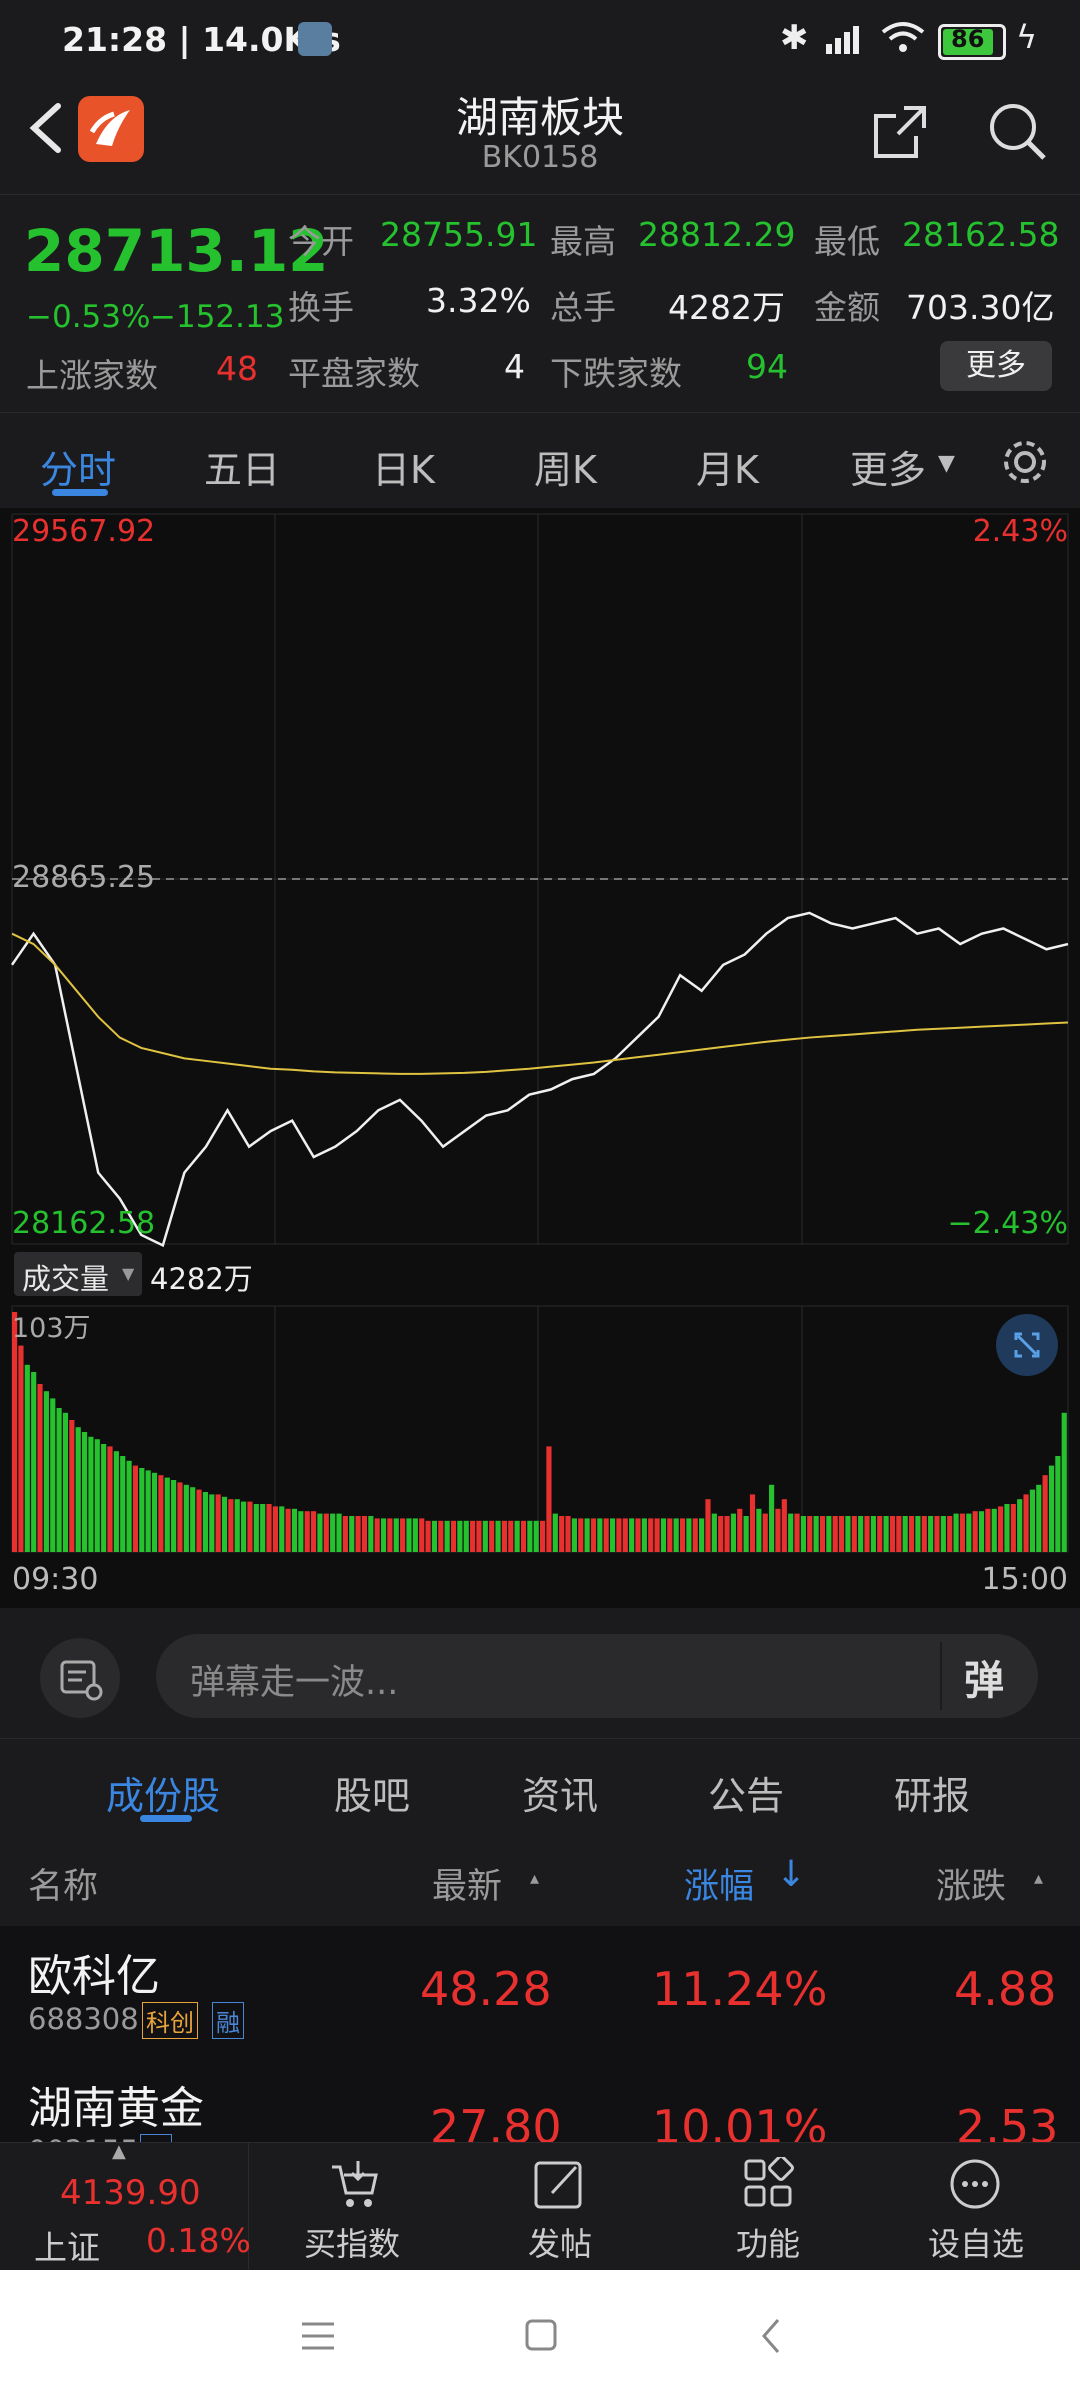 The image size is (1080, 2400). What do you see at coordinates (78, 470) in the screenshot?
I see `tab-intraday: 分时` at bounding box center [78, 470].